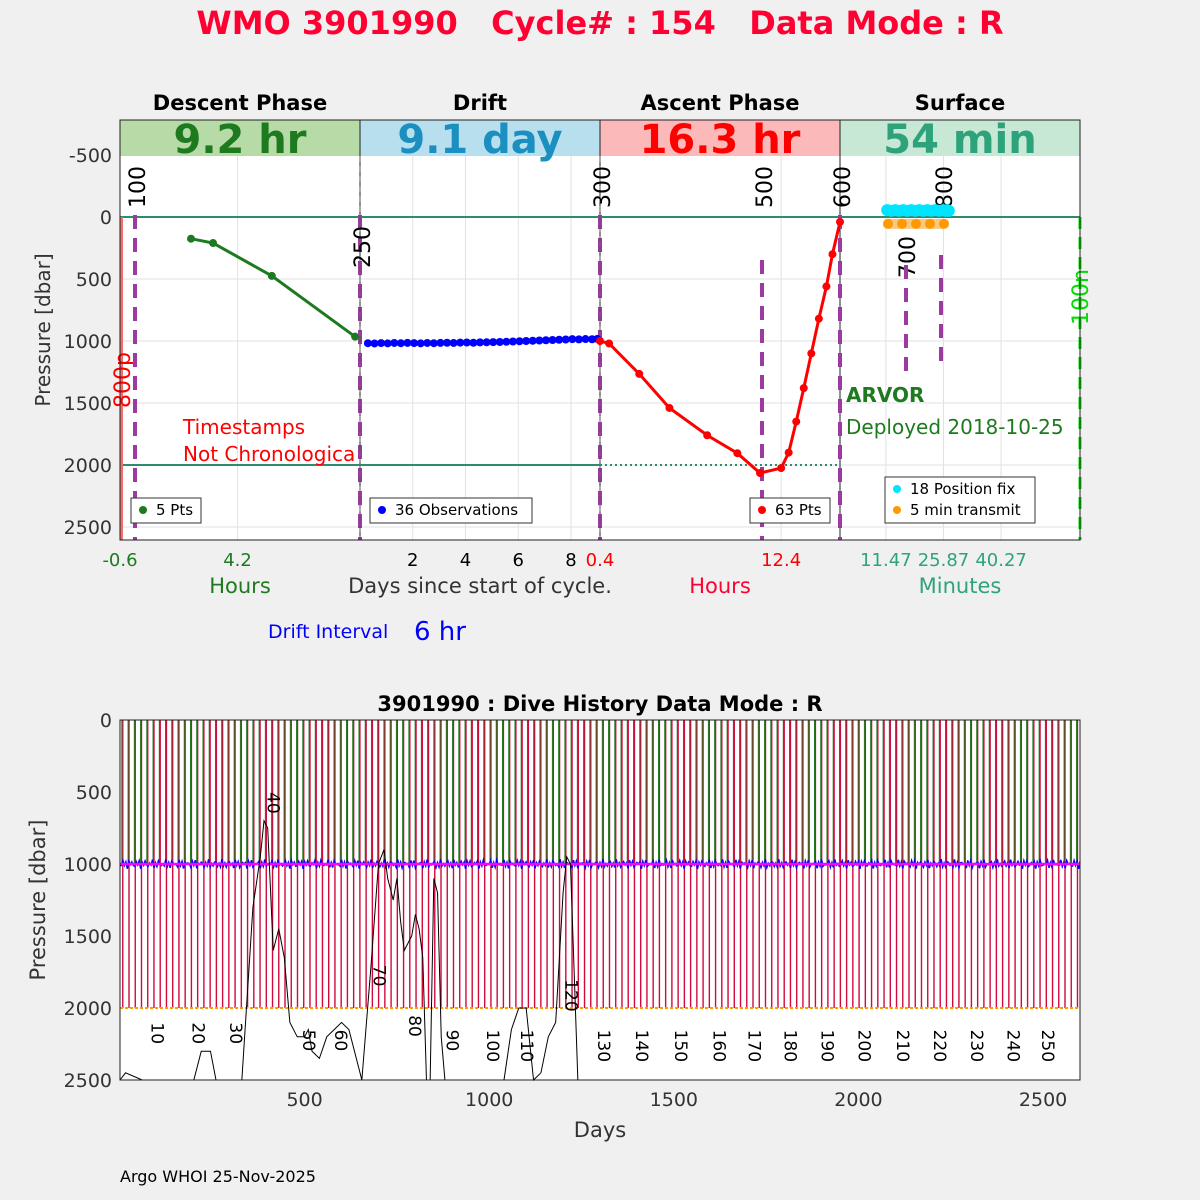 This screenshot has height=1200, width=1200. What do you see at coordinates (90, 156) in the screenshot?
I see `y-tick-label: -500` at bounding box center [90, 156].